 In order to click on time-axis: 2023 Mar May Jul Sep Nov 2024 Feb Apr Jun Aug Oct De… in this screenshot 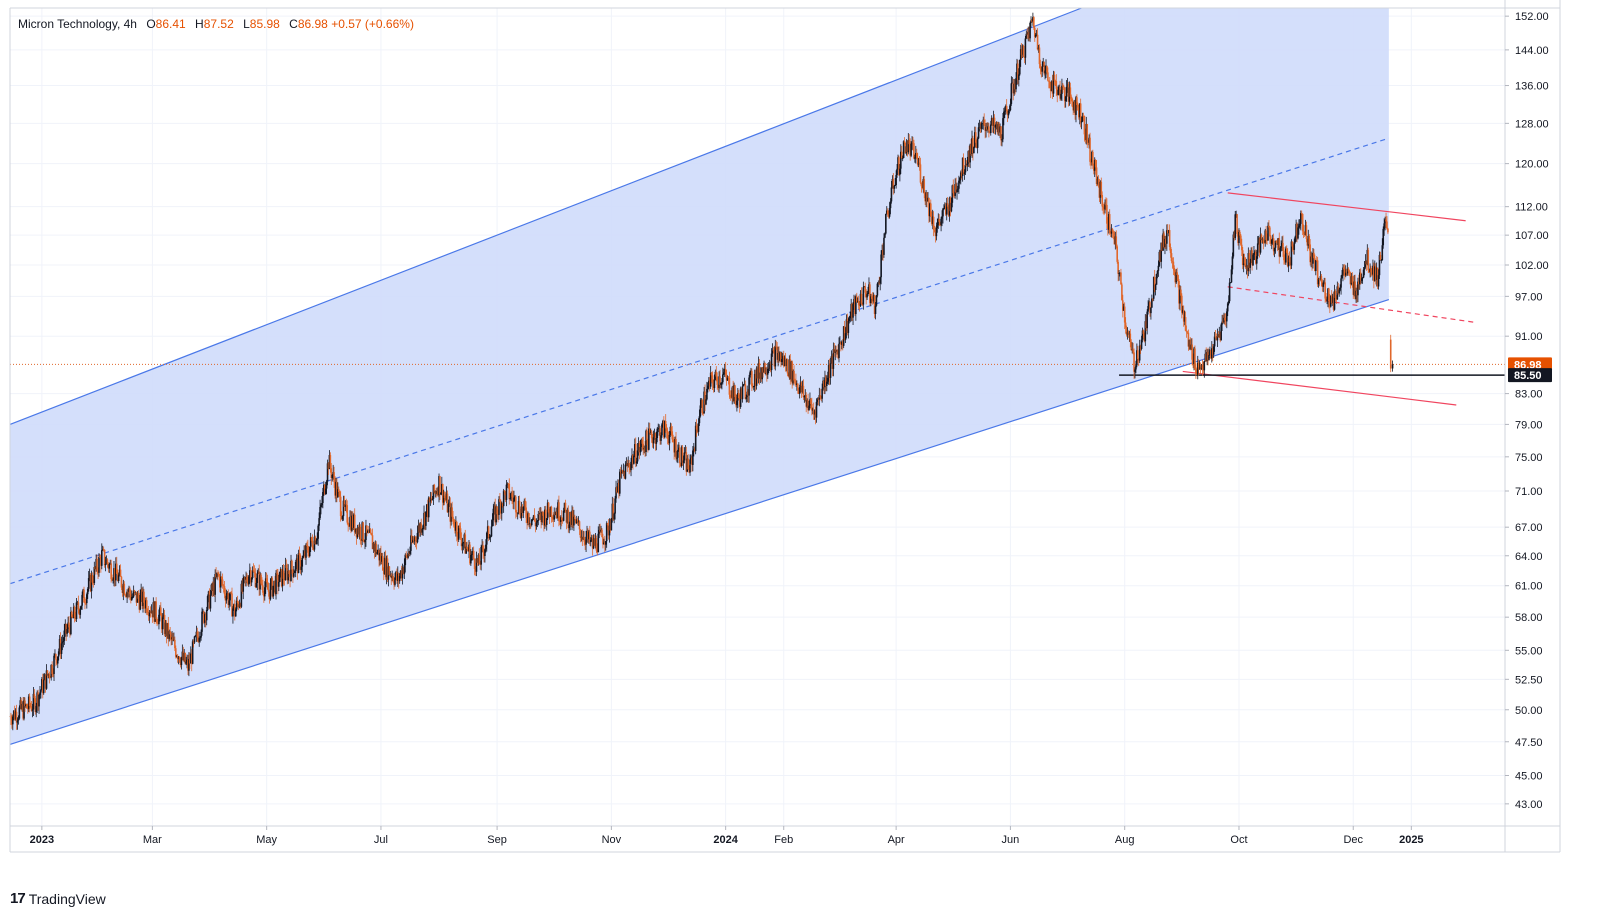, I will do `click(727, 836)`.